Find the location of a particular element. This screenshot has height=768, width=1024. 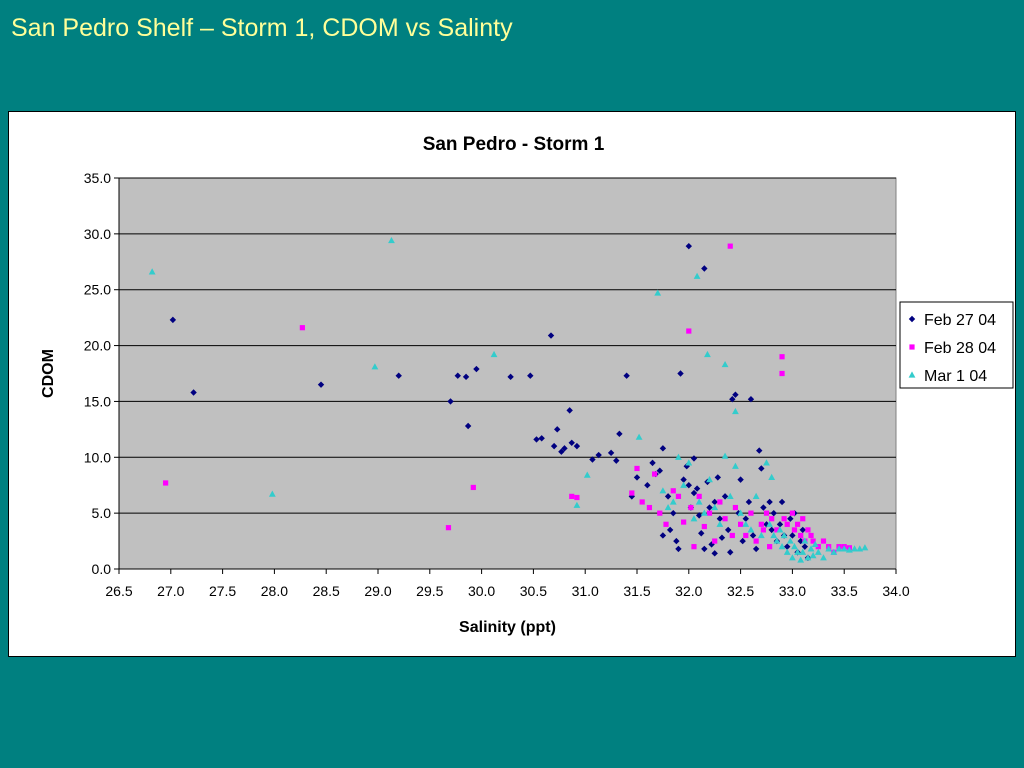

x-tick-label: 28.0 is located at coordinates (274, 591).